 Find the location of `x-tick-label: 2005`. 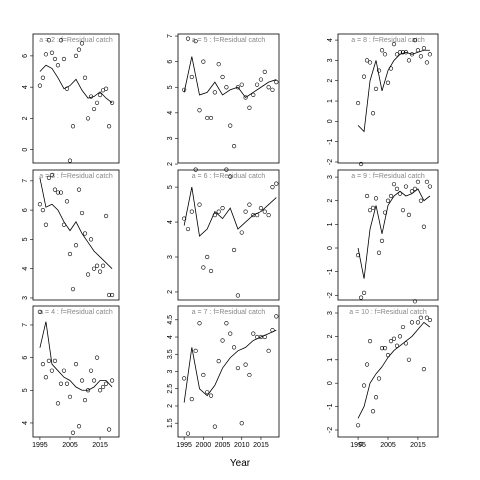

x-tick-label: 2005 is located at coordinates (70, 445).